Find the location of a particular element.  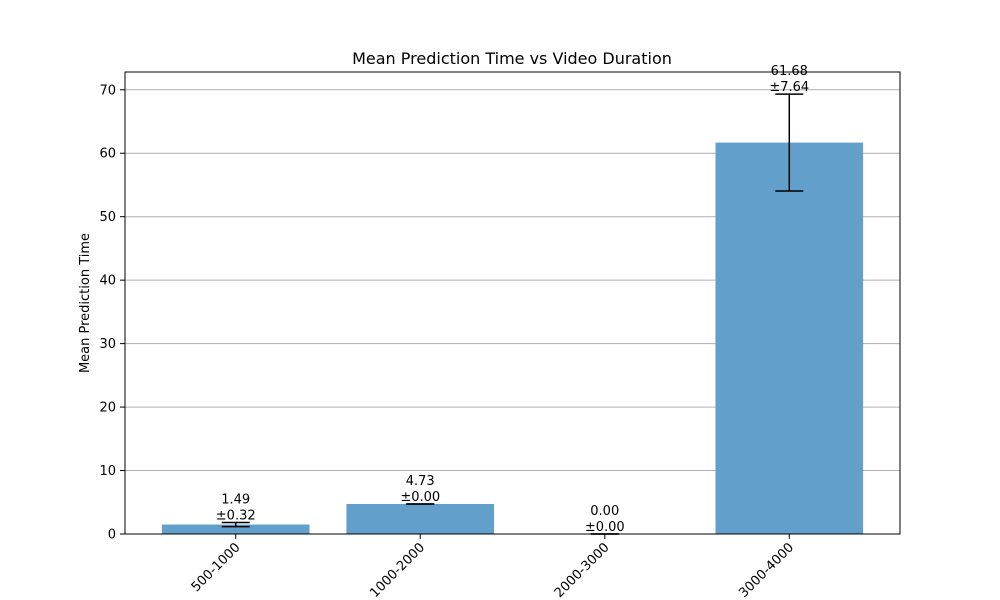

y-tick-label: 0 is located at coordinates (112, 535).